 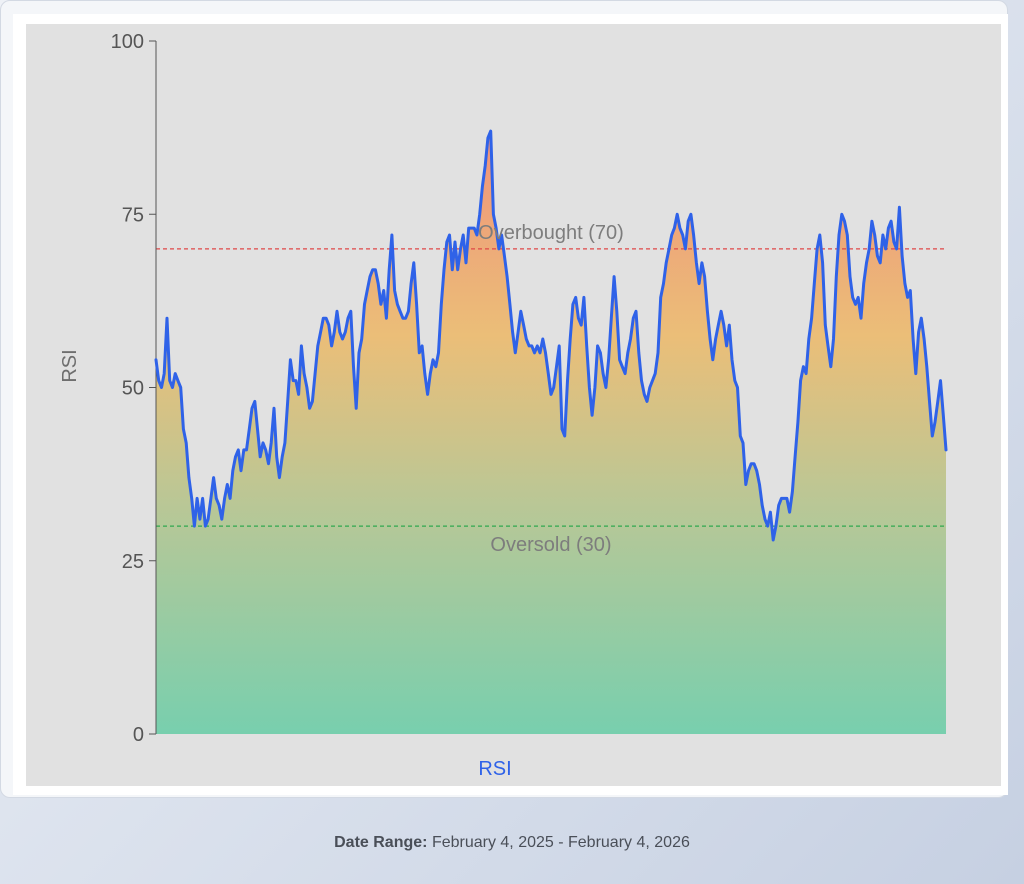 What do you see at coordinates (550, 545) in the screenshot?
I see `oversold-label: Oversold (30)` at bounding box center [550, 545].